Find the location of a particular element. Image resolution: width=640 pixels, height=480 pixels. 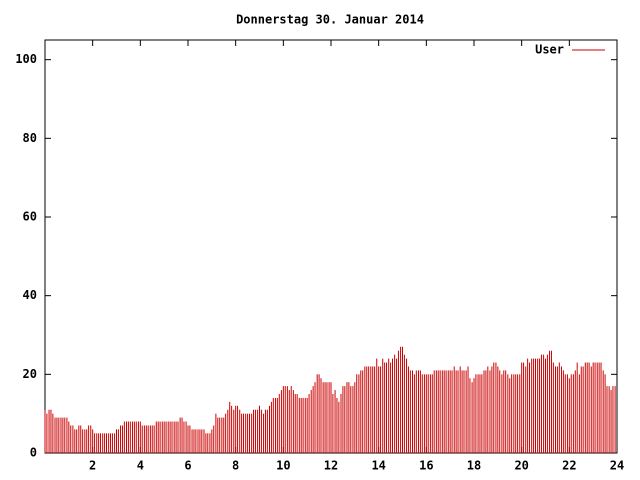

x-tick-label: 18 is located at coordinates (474, 466).